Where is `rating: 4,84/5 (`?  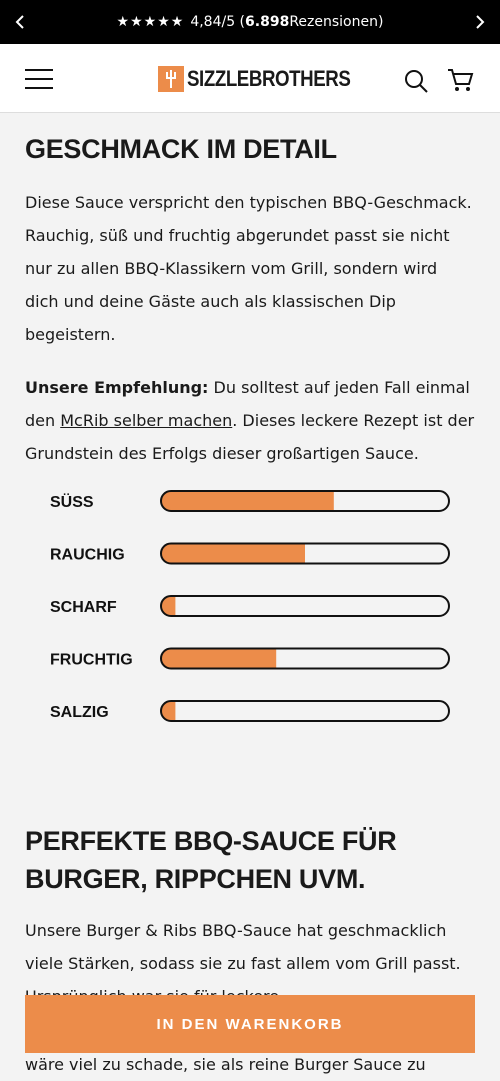
rating: 4,84/5 ( is located at coordinates (218, 22).